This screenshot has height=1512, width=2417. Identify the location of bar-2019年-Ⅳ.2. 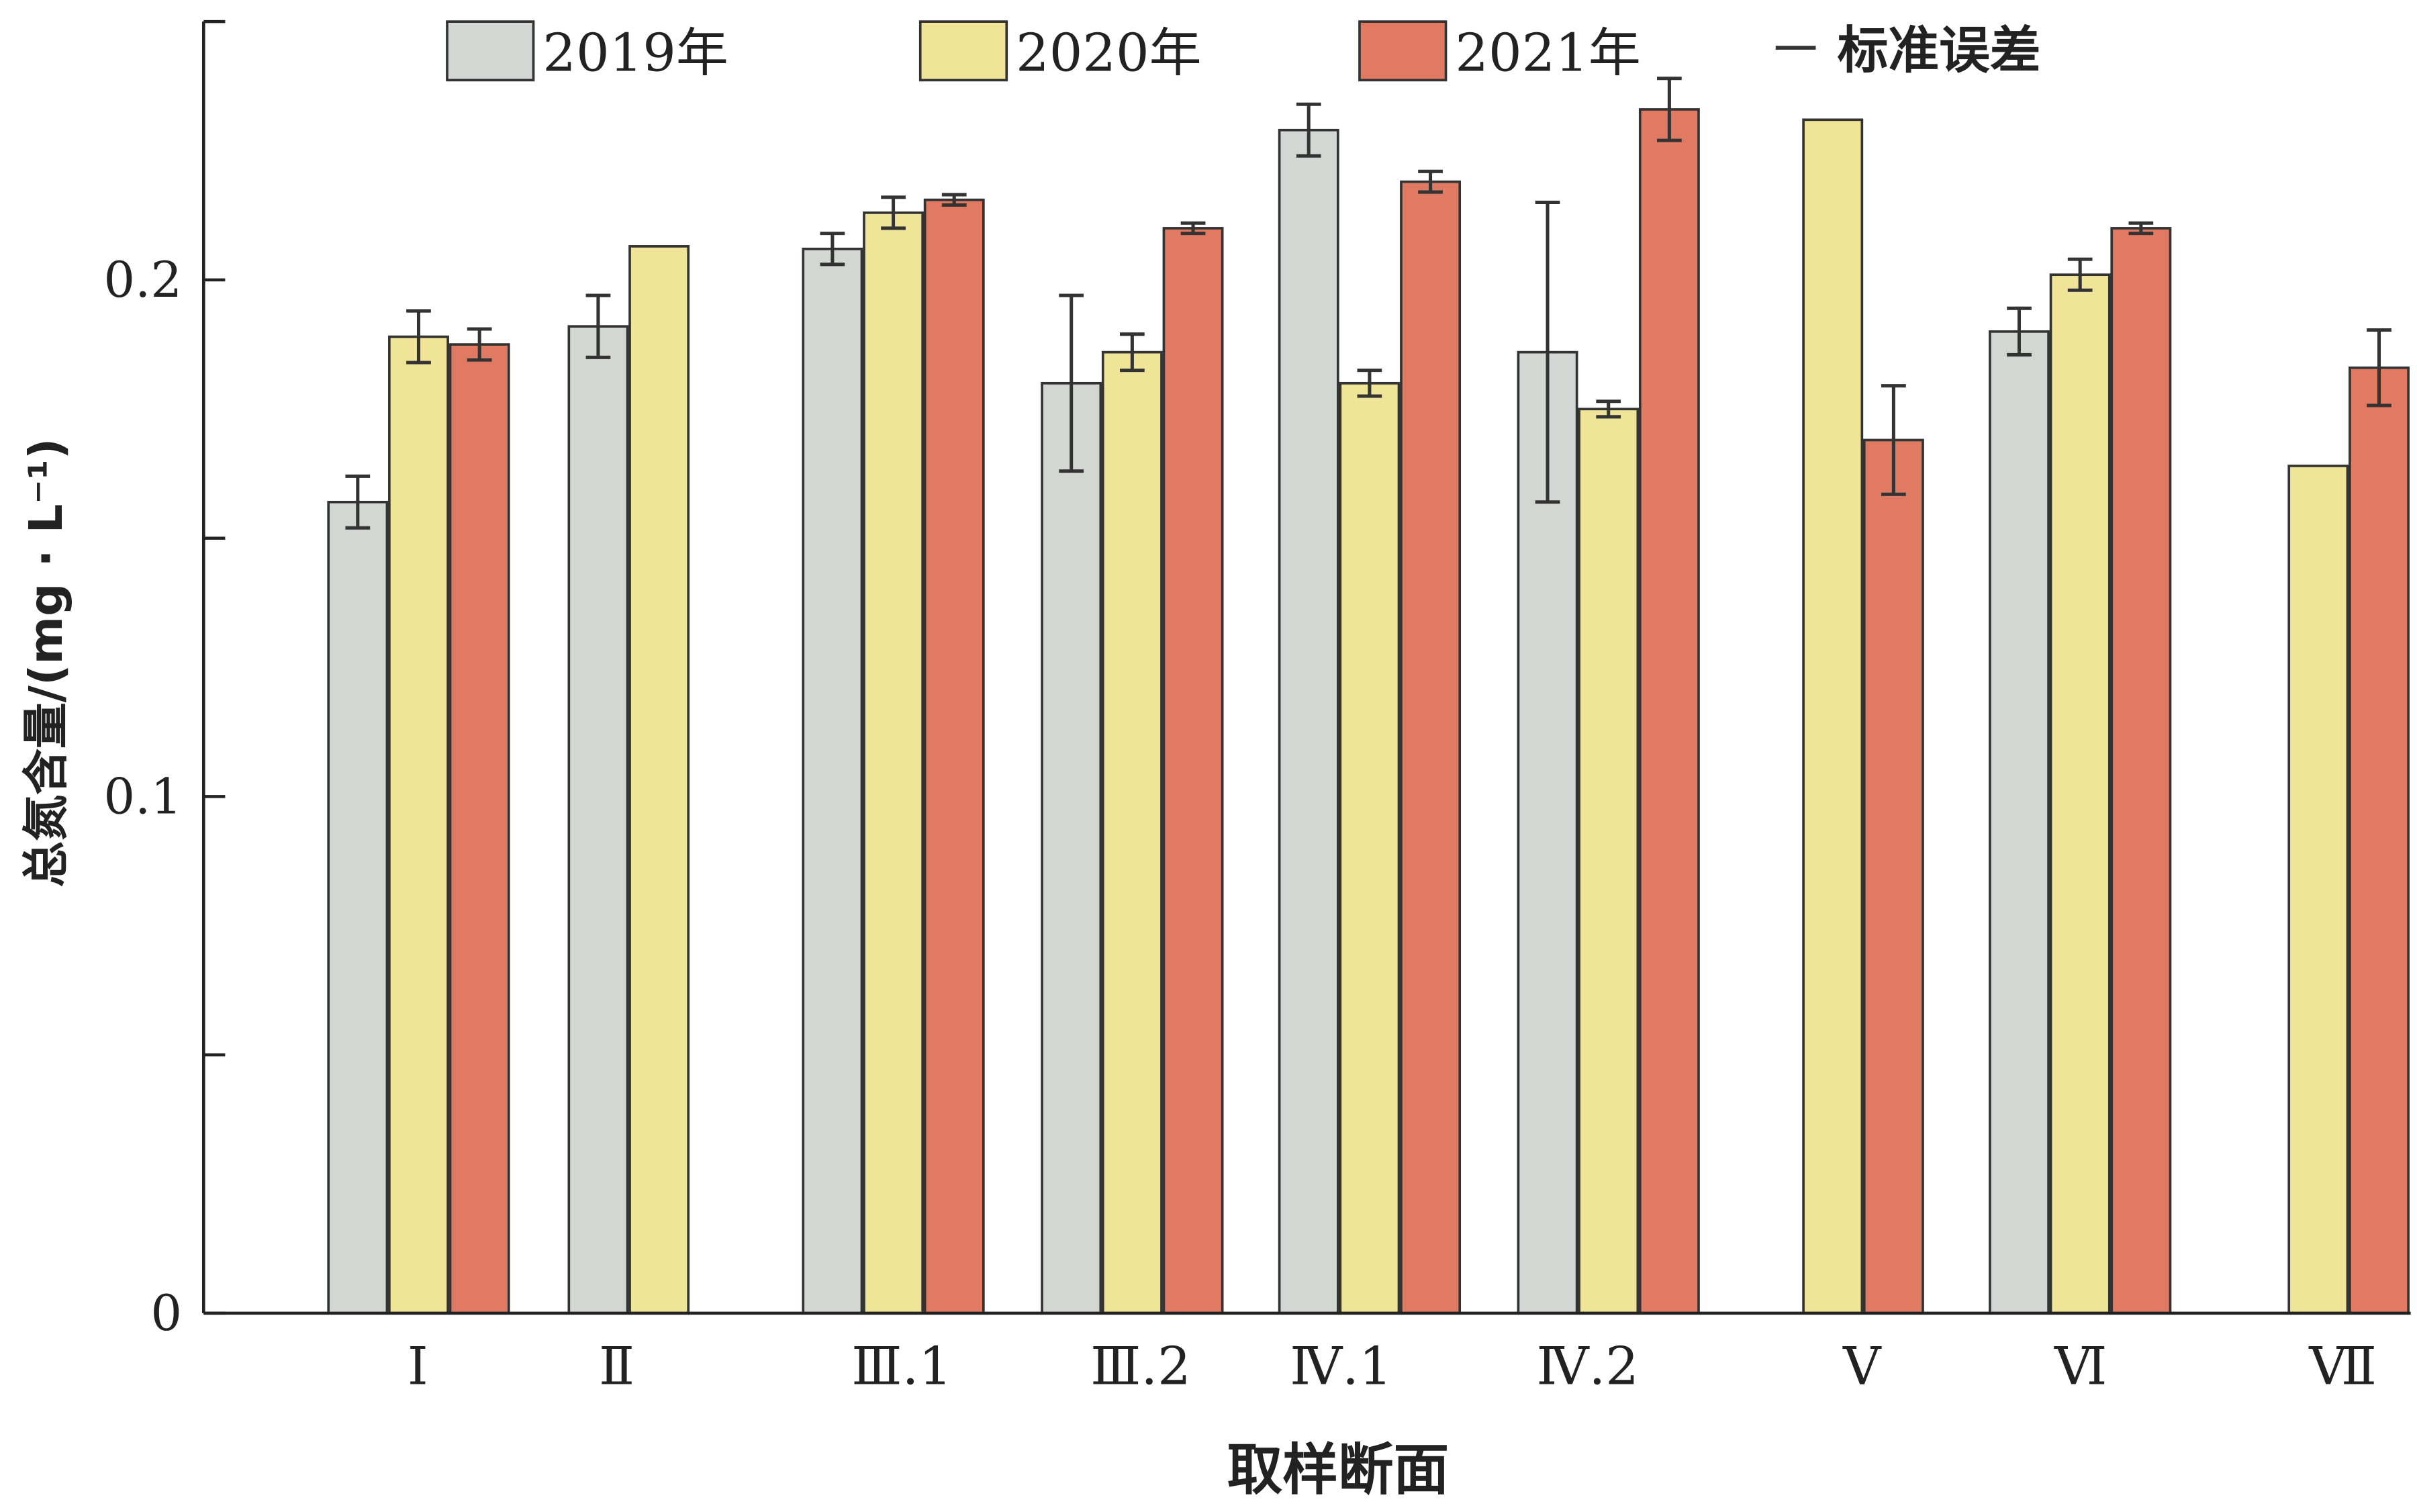
(1548, 832).